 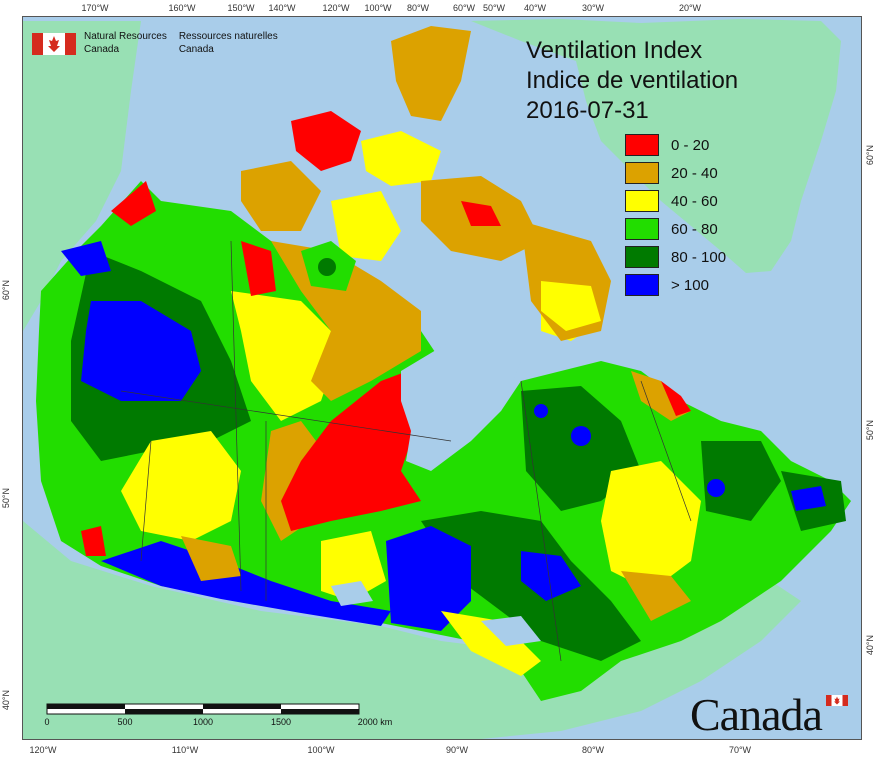 I want to click on title-date: 2016-07-31, so click(x=587, y=110).